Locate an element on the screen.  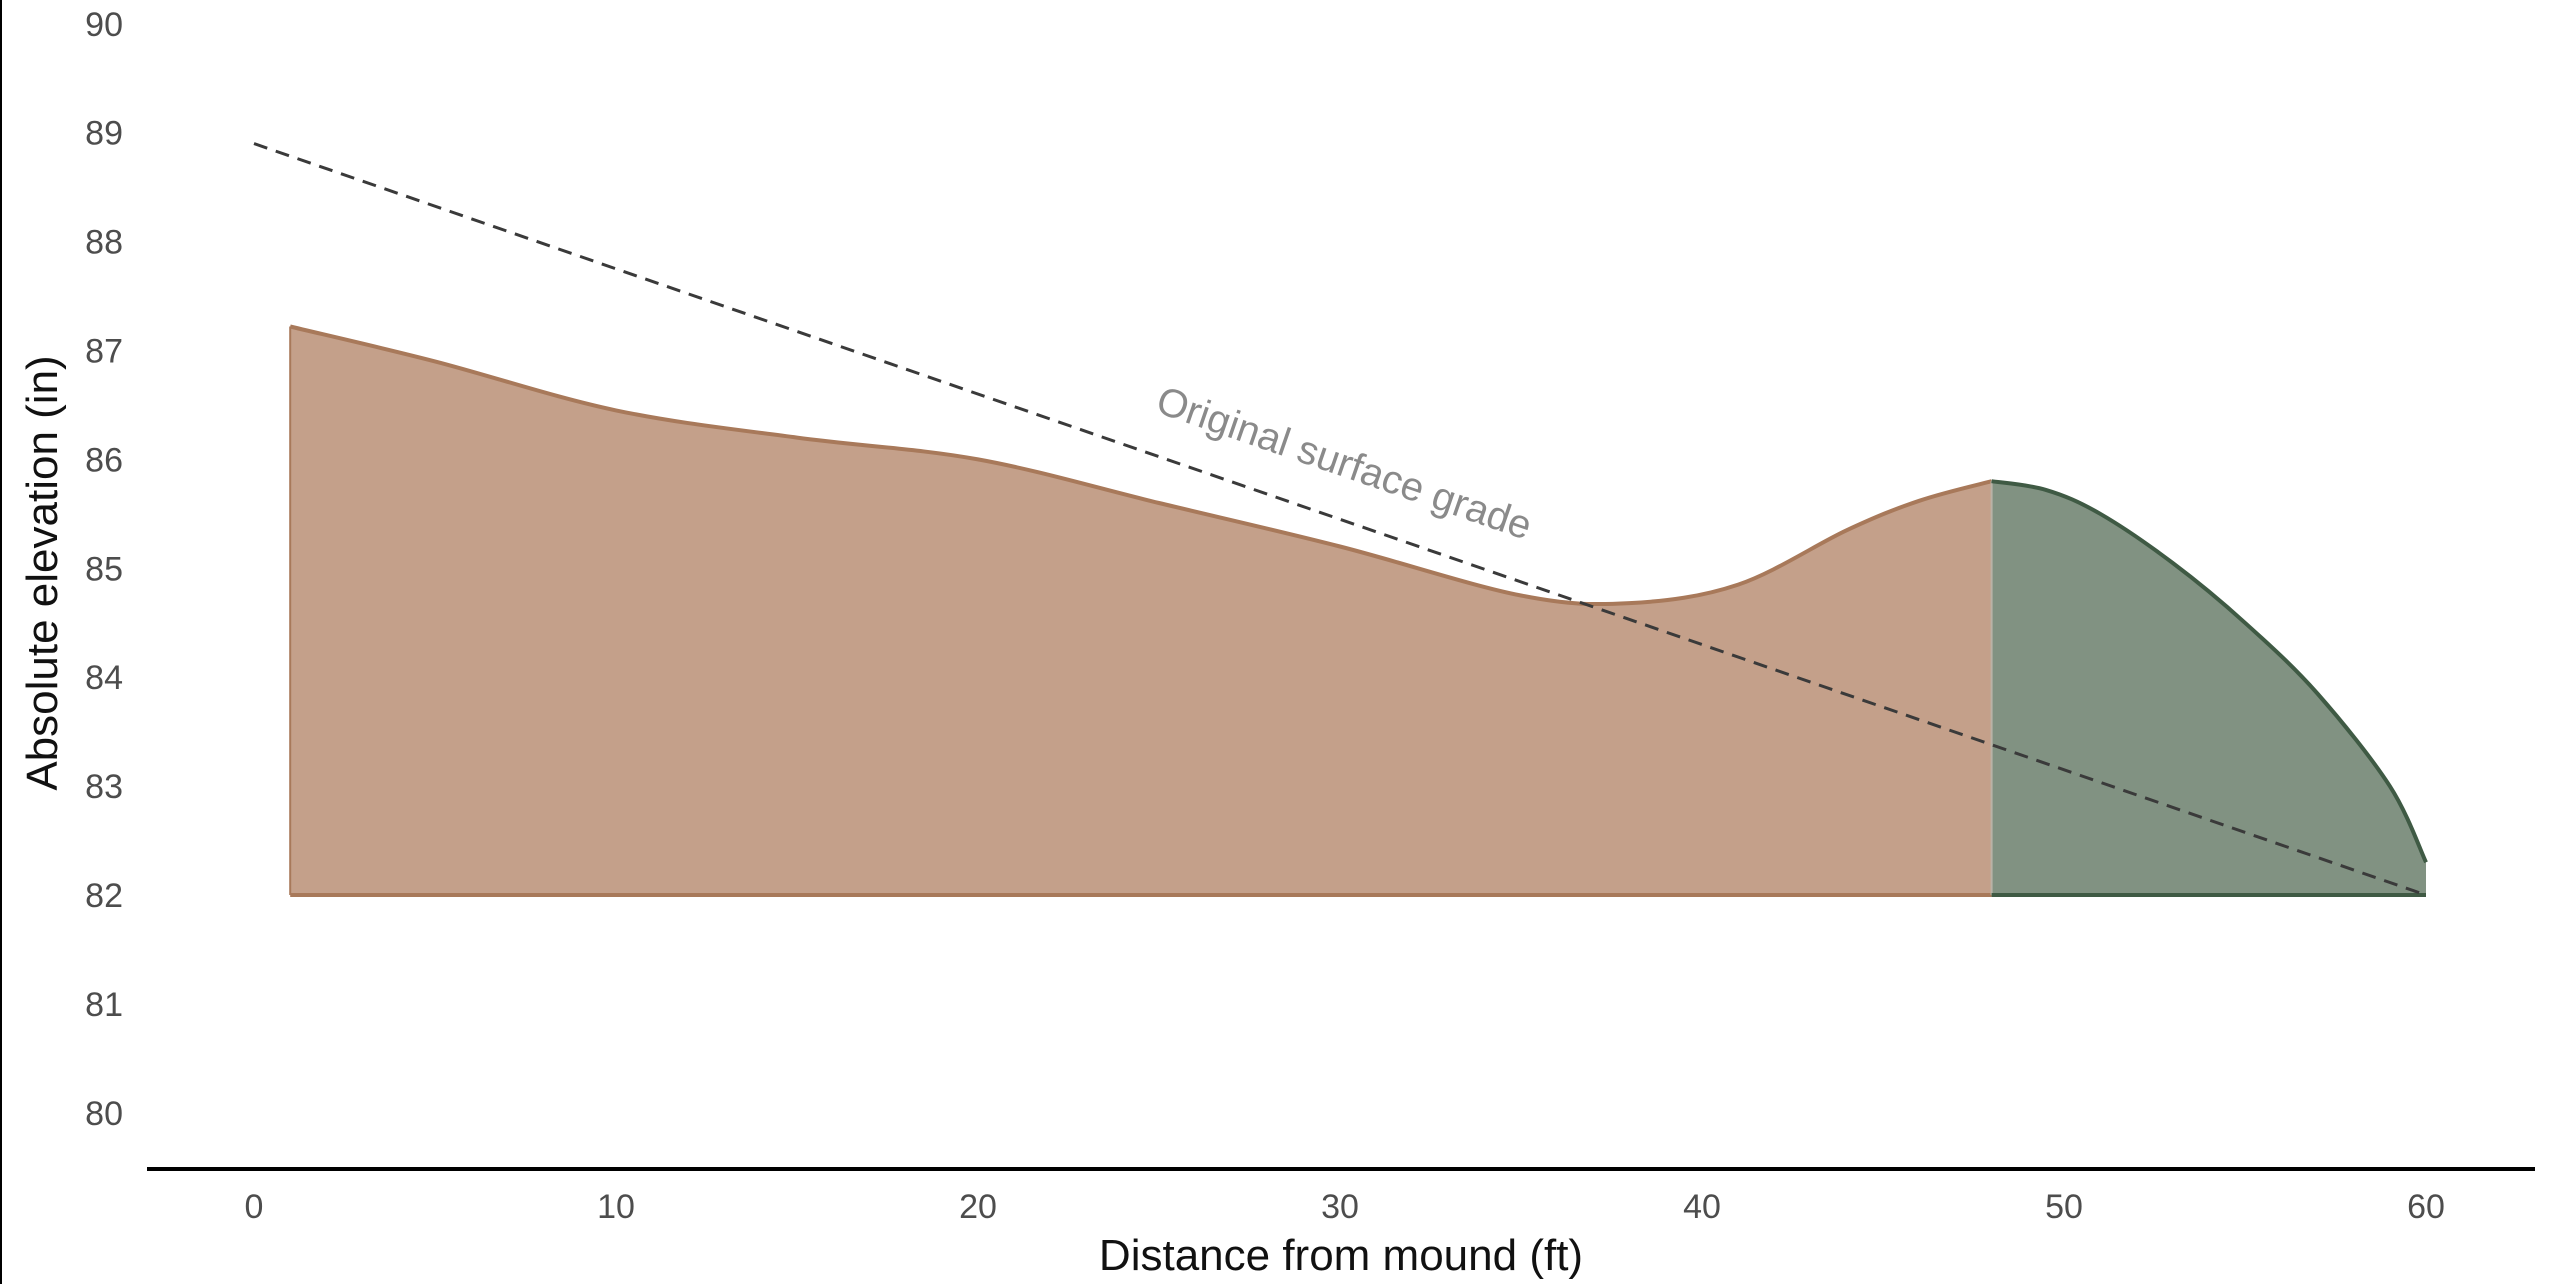
y-tick-label: 89 is located at coordinates (104, 134).